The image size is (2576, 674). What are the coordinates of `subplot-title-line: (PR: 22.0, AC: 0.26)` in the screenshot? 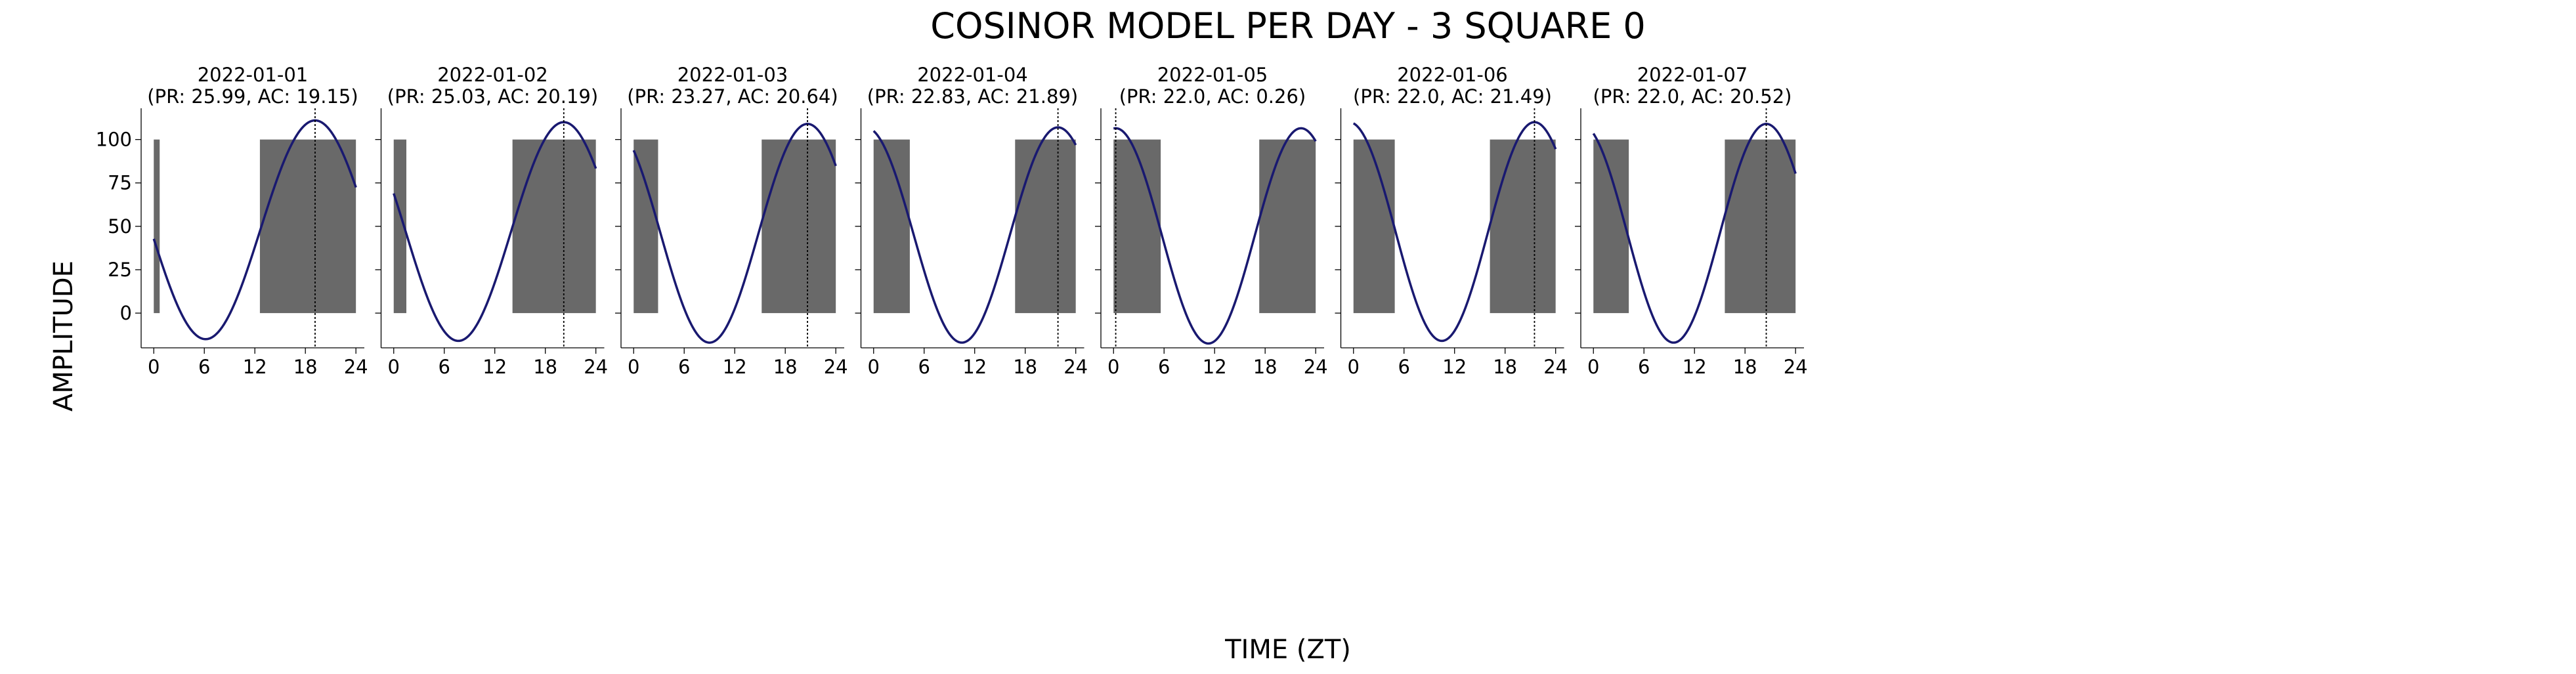 It's located at (1212, 96).